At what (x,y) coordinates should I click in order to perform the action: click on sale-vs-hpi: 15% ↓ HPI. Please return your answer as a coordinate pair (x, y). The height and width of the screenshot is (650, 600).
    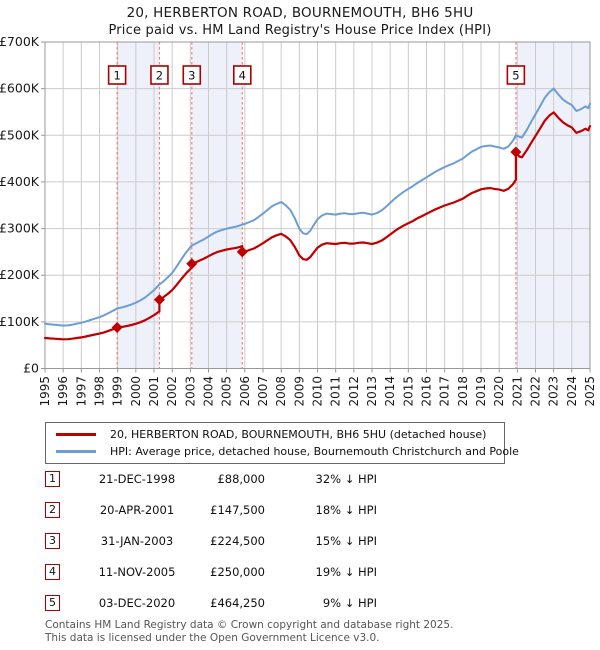
    Looking at the image, I should click on (346, 541).